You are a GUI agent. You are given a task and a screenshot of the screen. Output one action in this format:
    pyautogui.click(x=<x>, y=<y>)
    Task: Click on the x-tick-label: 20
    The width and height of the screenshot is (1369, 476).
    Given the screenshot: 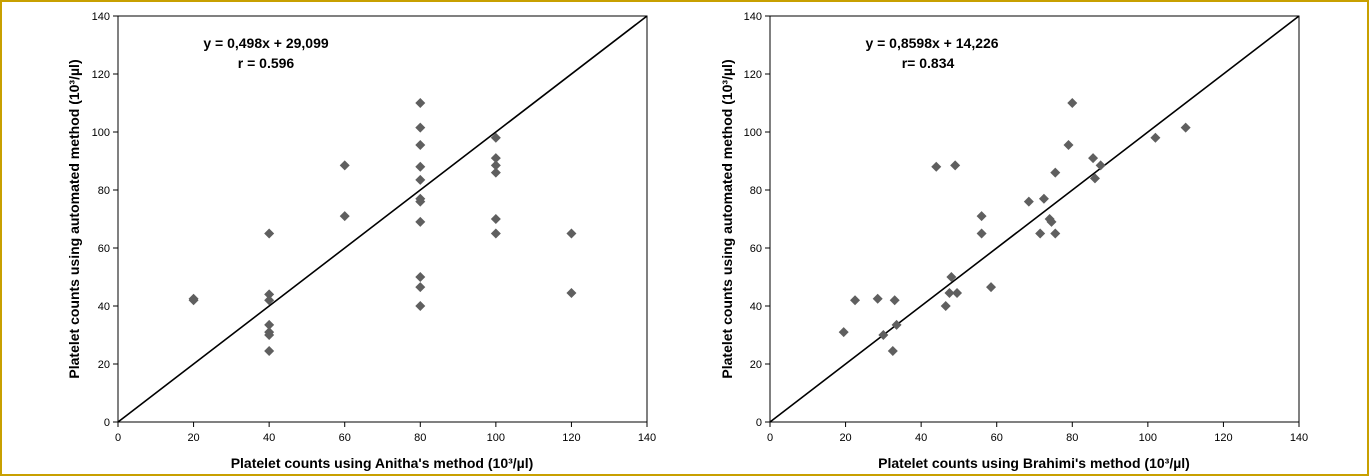 What is the action you would take?
    pyautogui.click(x=845, y=438)
    